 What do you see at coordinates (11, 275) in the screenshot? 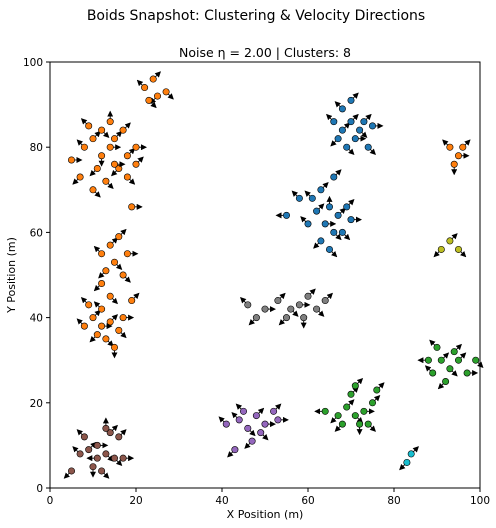
I see `y-axis-label: Y Position (m)` at bounding box center [11, 275].